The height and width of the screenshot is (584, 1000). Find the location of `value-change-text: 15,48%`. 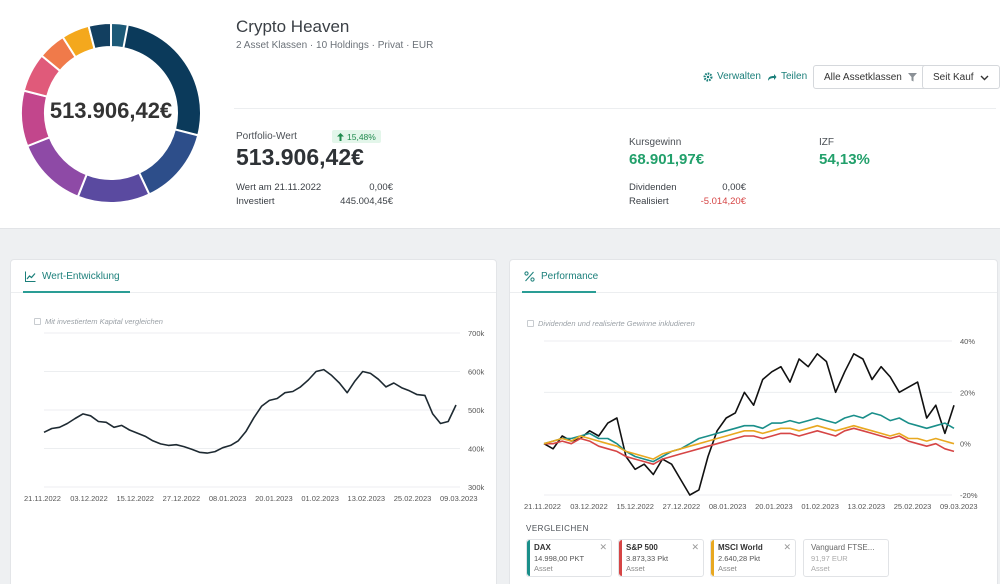

value-change-text: 15,48% is located at coordinates (361, 136).